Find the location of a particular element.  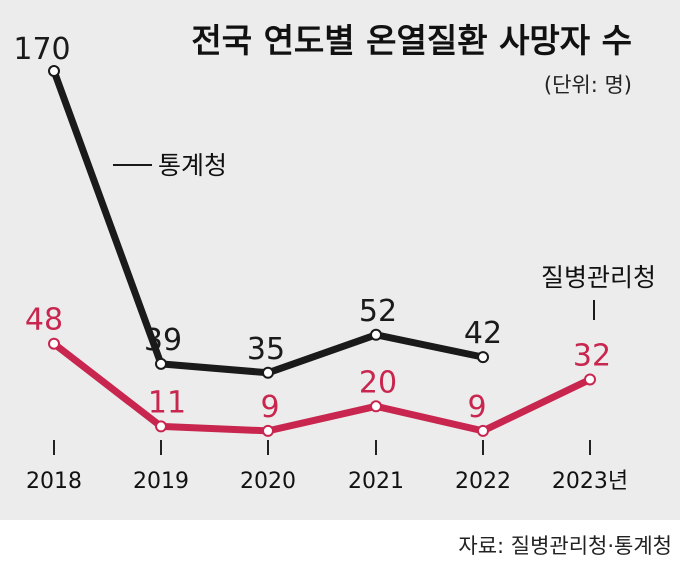

data-label-0-4: 42 is located at coordinates (483, 333).